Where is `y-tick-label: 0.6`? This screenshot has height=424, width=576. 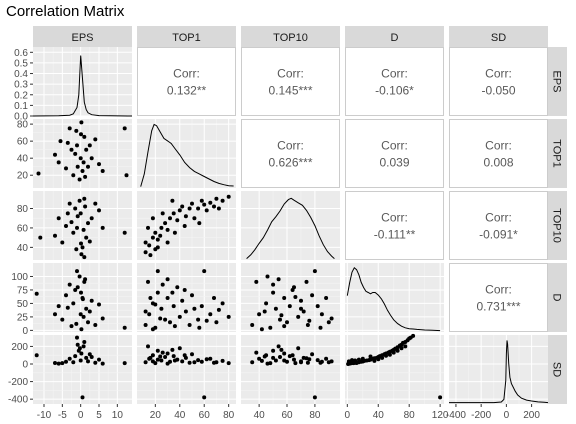
y-tick-label: 0.6 is located at coordinates (21, 53).